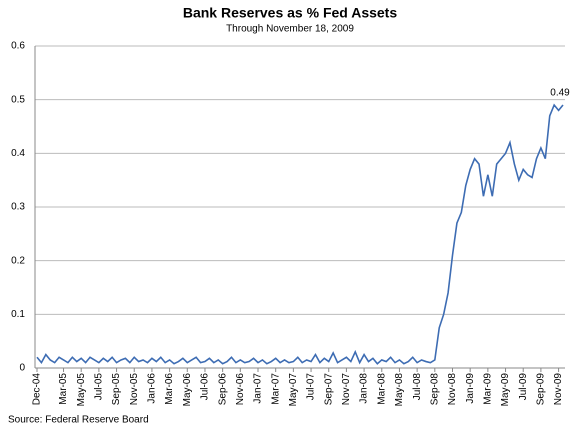 Image resolution: width=580 pixels, height=431 pixels. I want to click on x-tick-label: Nov-07, so click(346, 389).